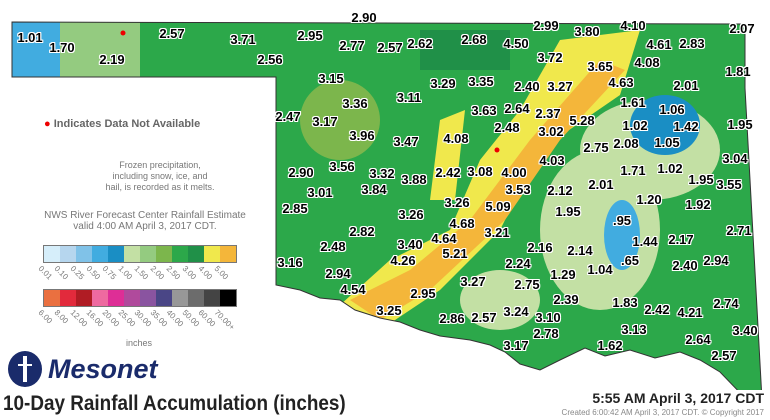  What do you see at coordinates (420, 43) in the screenshot?
I see `station-value: 2.62` at bounding box center [420, 43].